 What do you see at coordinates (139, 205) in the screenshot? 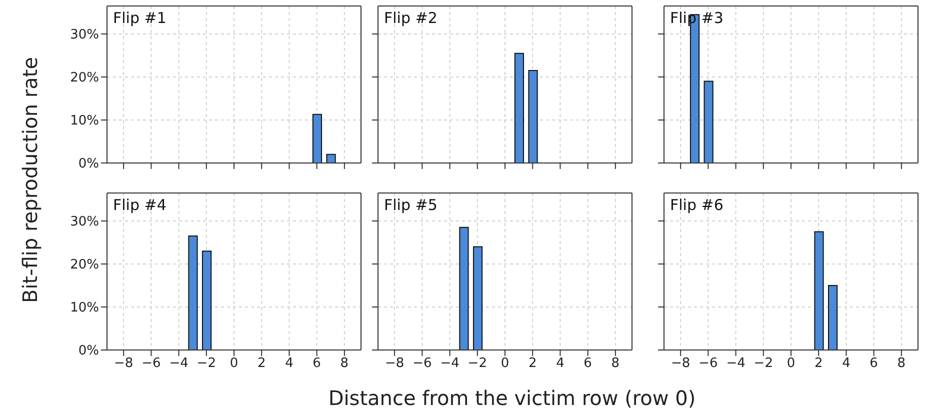
I see `chart-title: Flip #4` at bounding box center [139, 205].